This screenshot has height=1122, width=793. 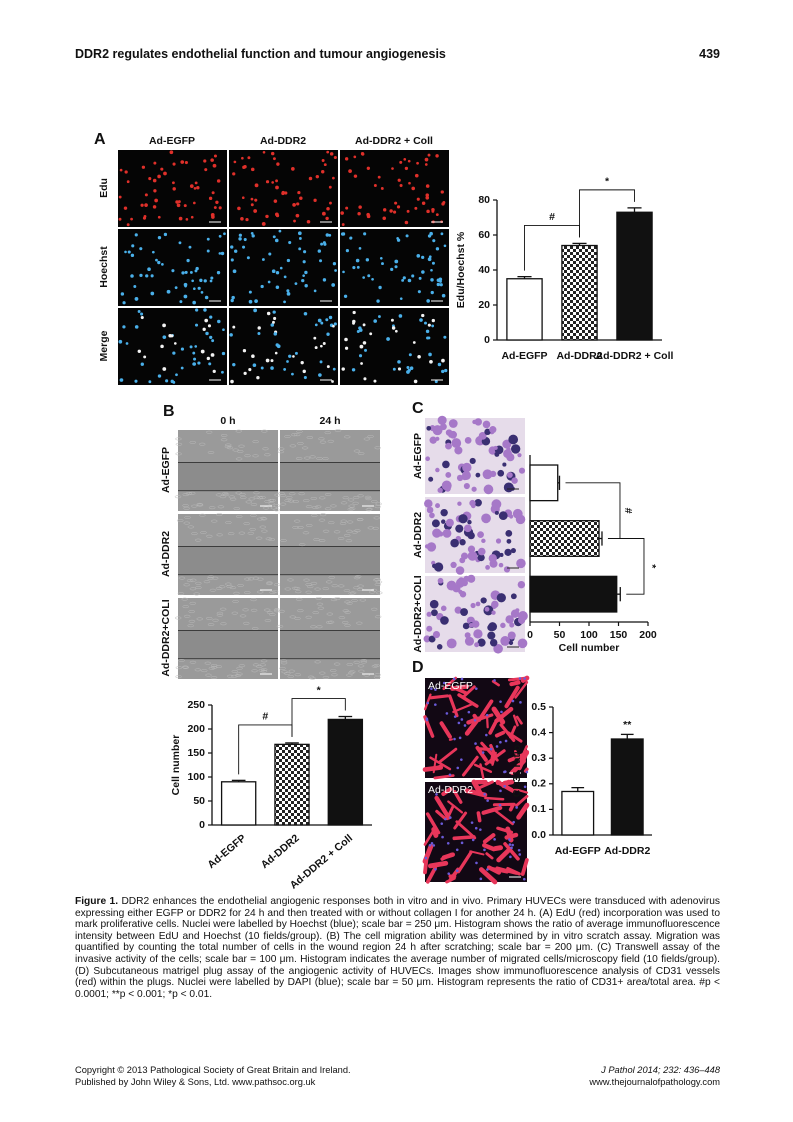 I want to click on micrograph, so click(x=394, y=267).